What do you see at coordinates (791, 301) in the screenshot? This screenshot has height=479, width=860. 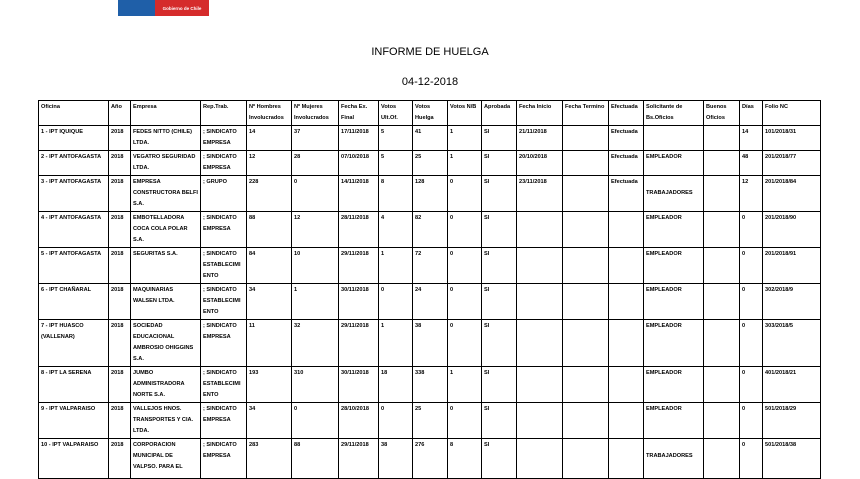 I see `table-cell: 302/2018/9` at bounding box center [791, 301].